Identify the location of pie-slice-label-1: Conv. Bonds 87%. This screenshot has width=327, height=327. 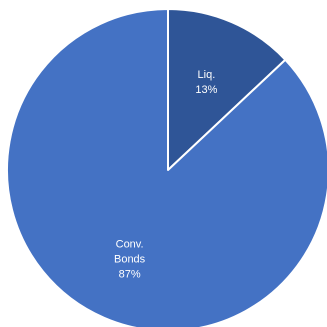
(130, 260).